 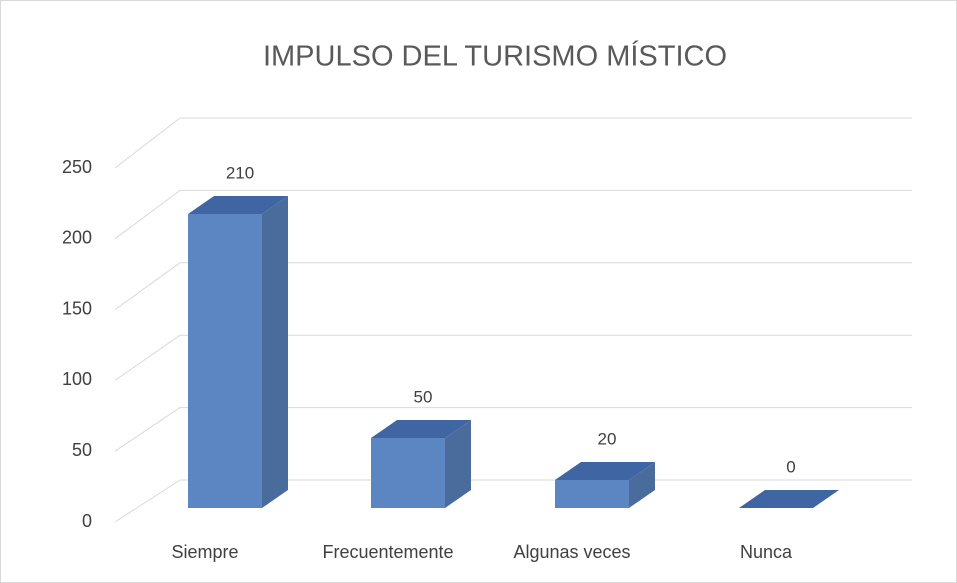 I want to click on data-label: 20, so click(x=607, y=438).